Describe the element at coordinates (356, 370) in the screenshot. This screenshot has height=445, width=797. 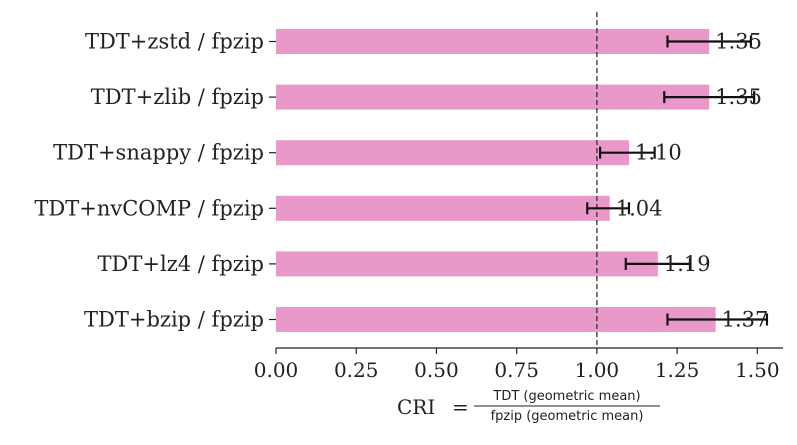
I see `x-tick-label: 0.25` at that location.